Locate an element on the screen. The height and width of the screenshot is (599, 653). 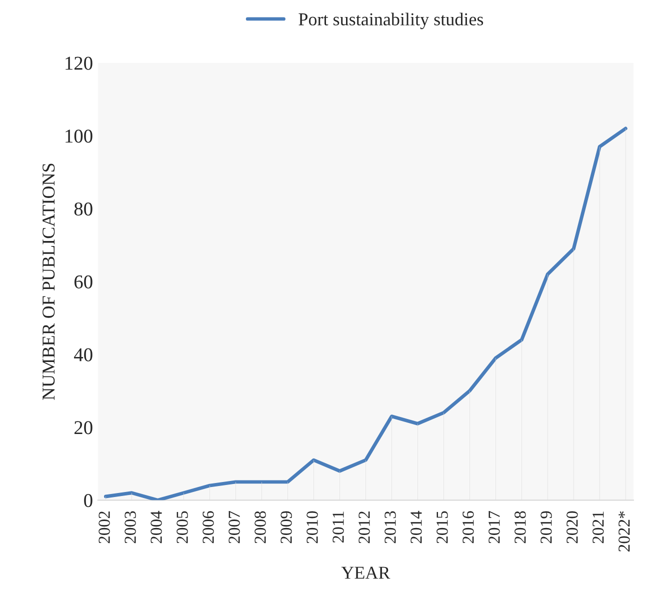
y-tick-label: 0 is located at coordinates (88, 501).